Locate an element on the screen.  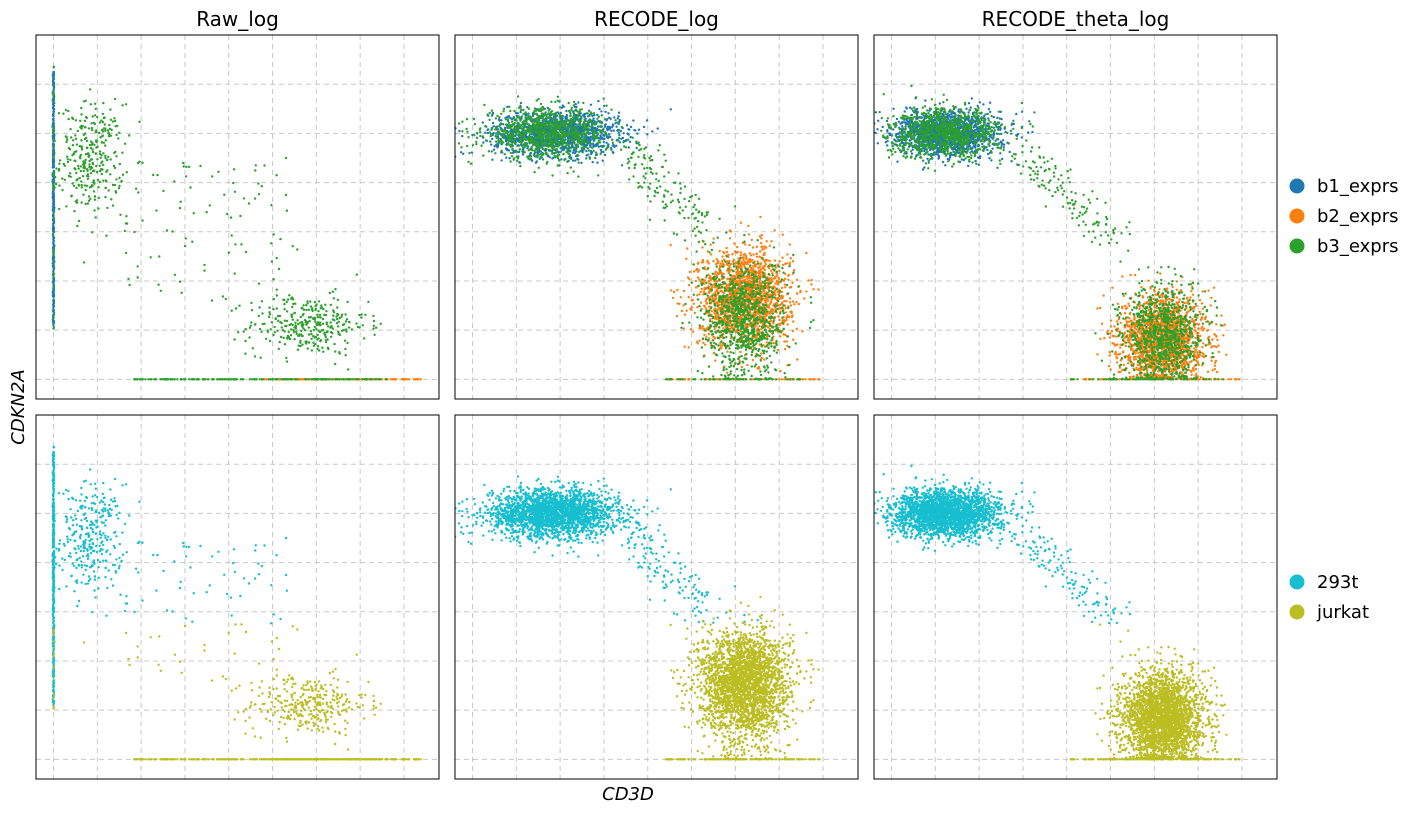
panel-recode-log-row1 is located at coordinates (656, 217).